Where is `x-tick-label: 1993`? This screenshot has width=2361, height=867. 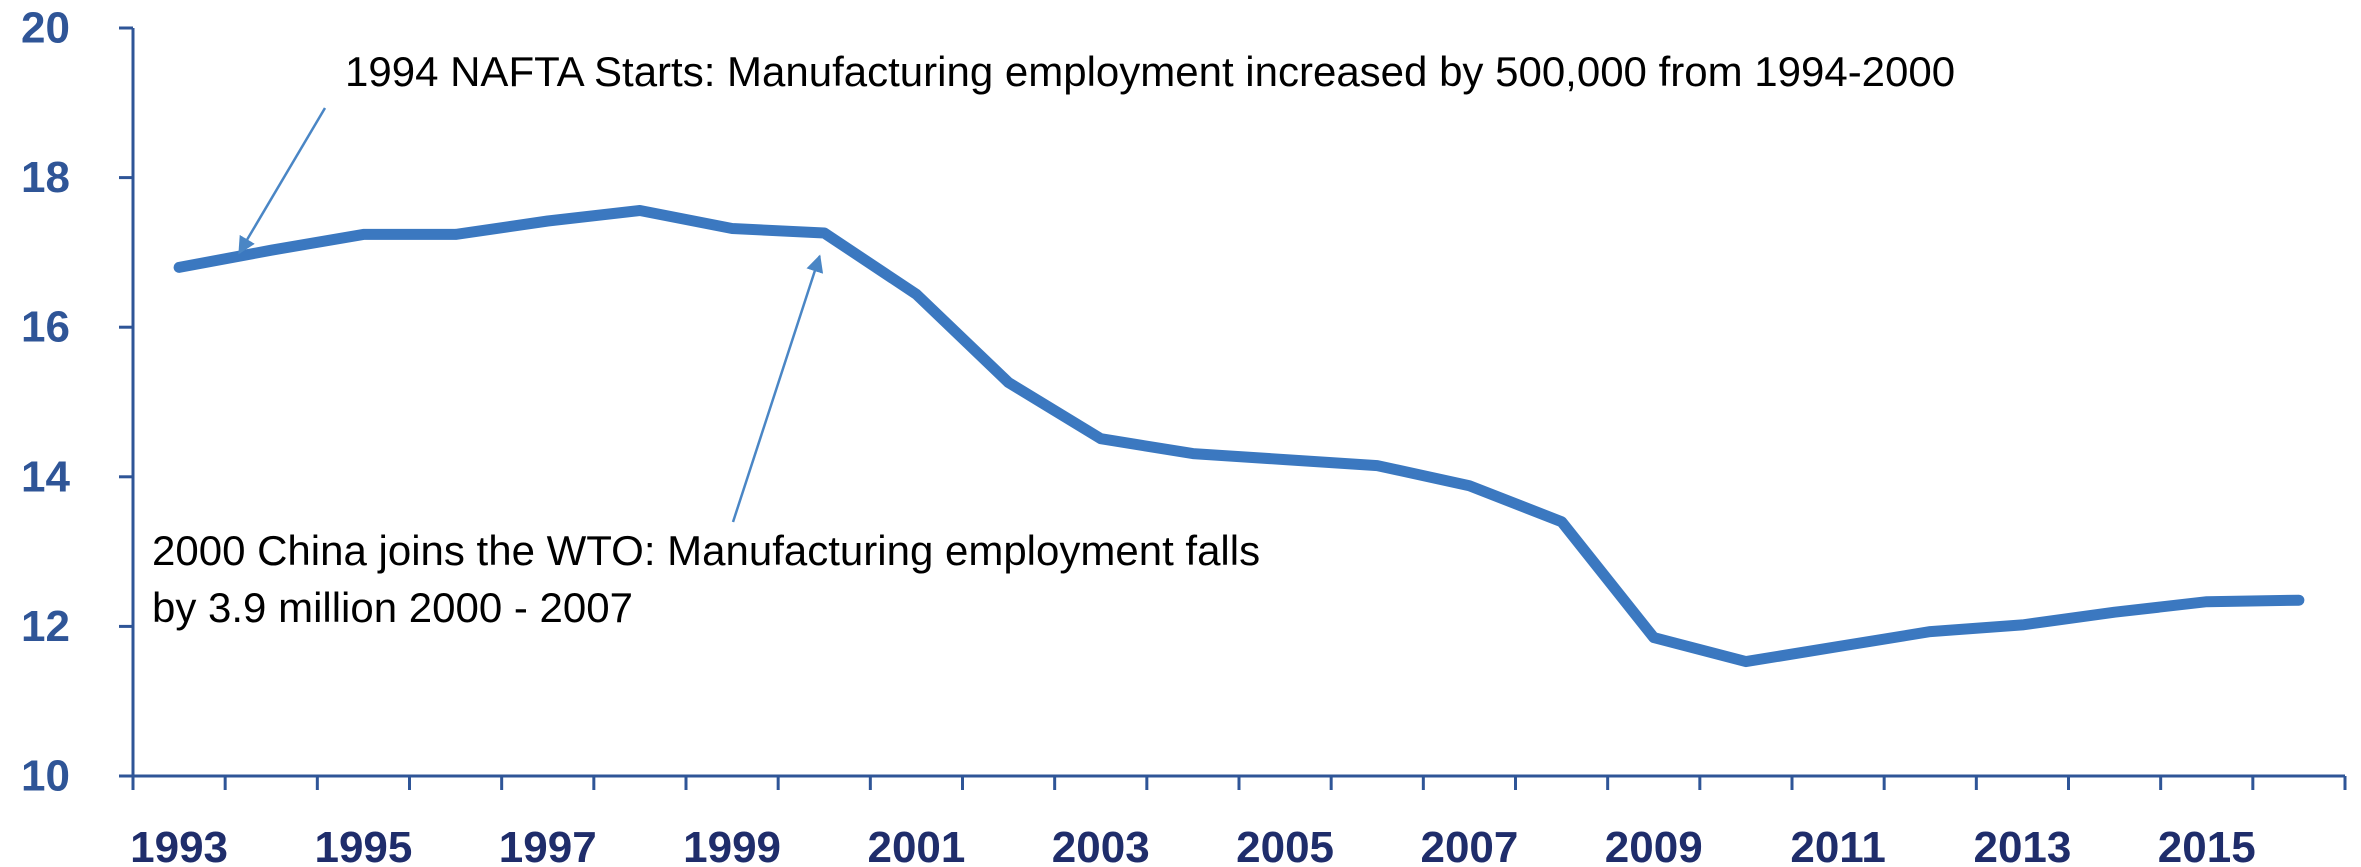
x-tick-label: 1993 is located at coordinates (179, 845).